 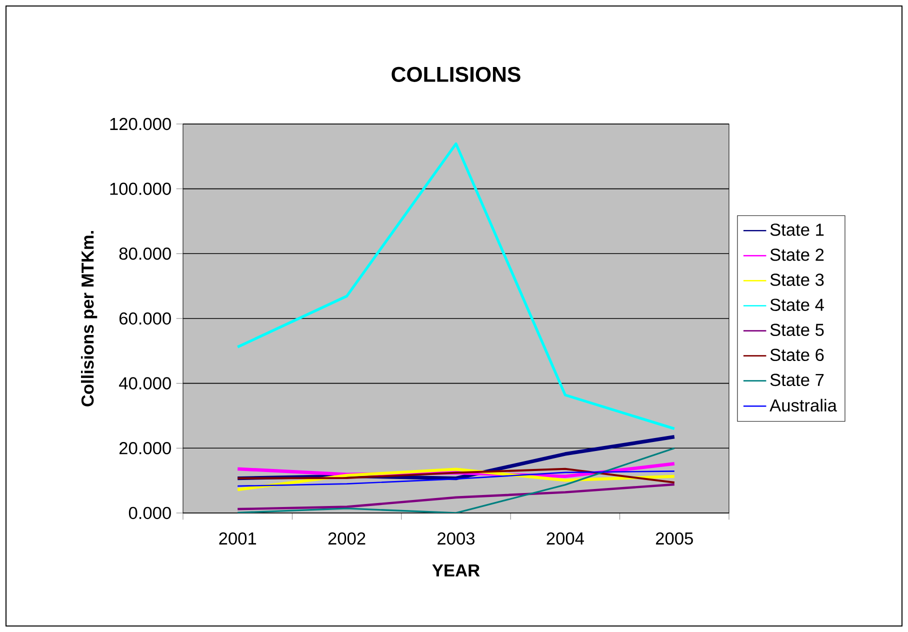 What do you see at coordinates (456, 570) in the screenshot?
I see `x-axis-title: YEAR` at bounding box center [456, 570].